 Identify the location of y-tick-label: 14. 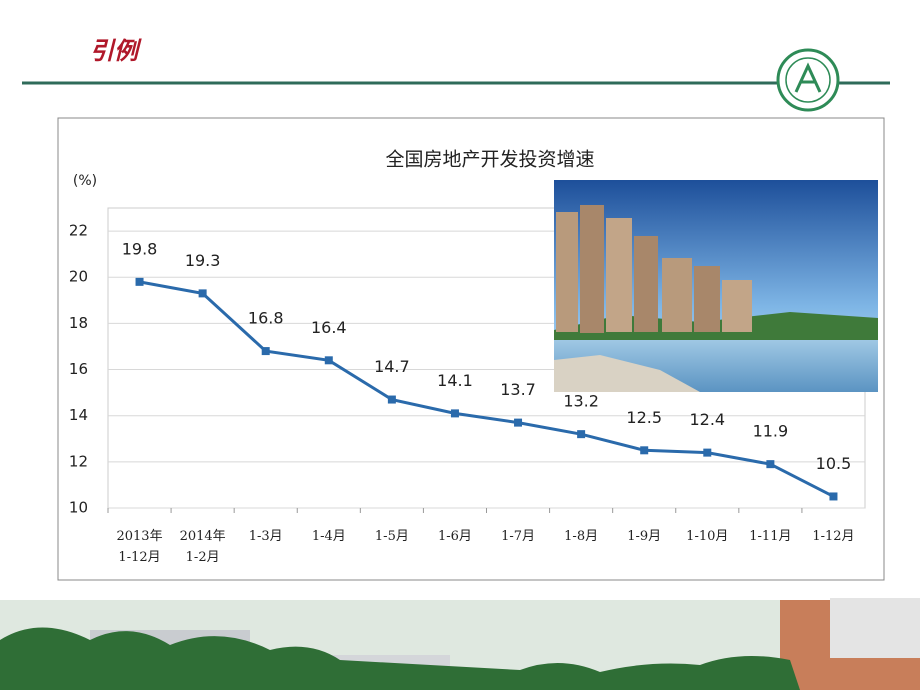
(78, 415).